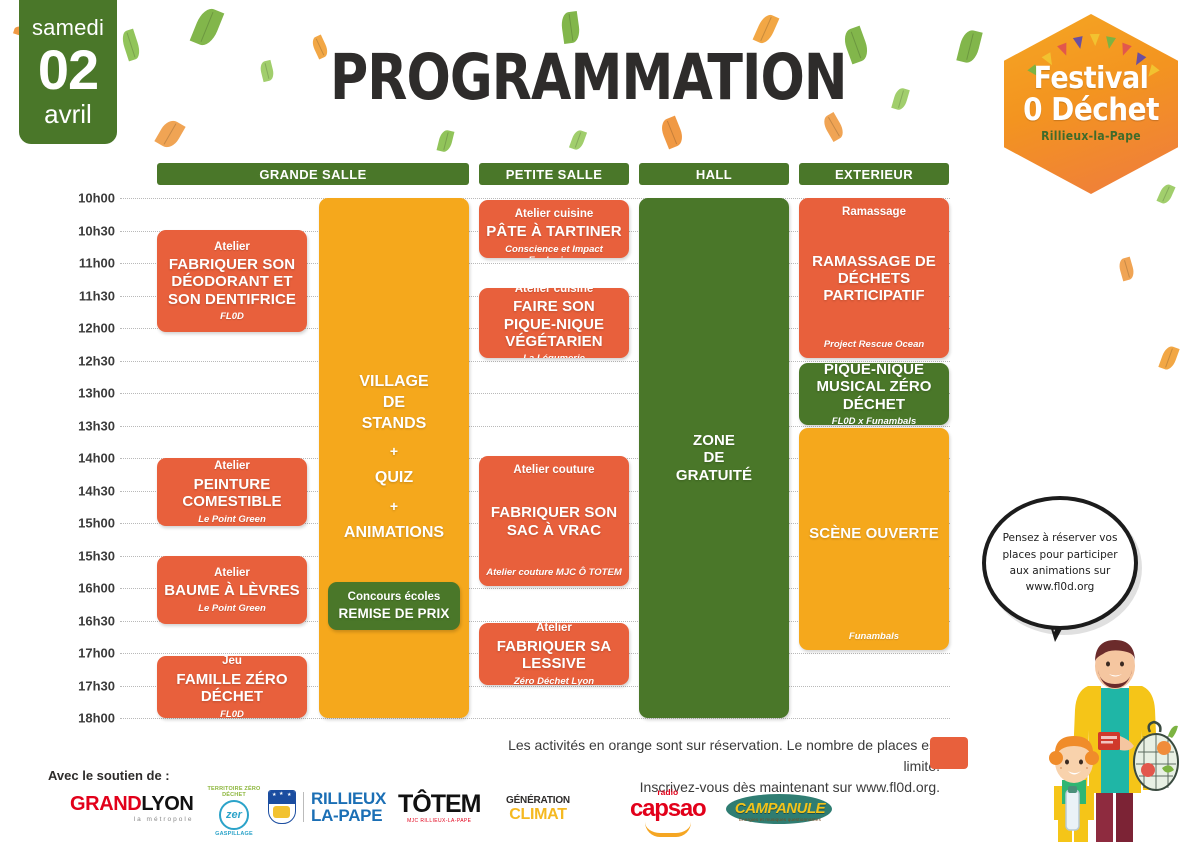 The width and height of the screenshot is (1191, 847). I want to click on event-title: FAIRE SON PIQUE-NIQUE VÉGÉTARIEN, so click(554, 324).